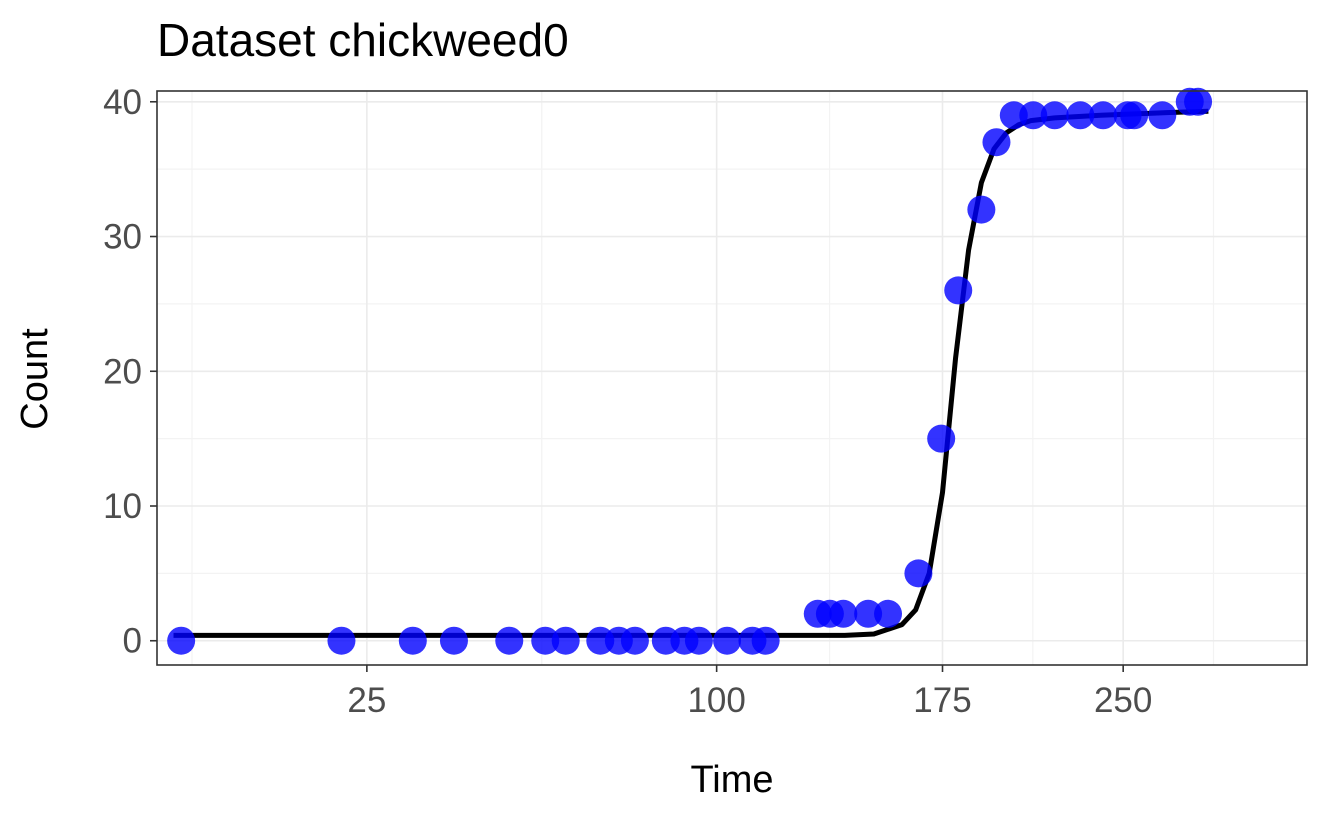  Describe the element at coordinates (1123, 700) in the screenshot. I see `x-tick-label: 250` at that location.